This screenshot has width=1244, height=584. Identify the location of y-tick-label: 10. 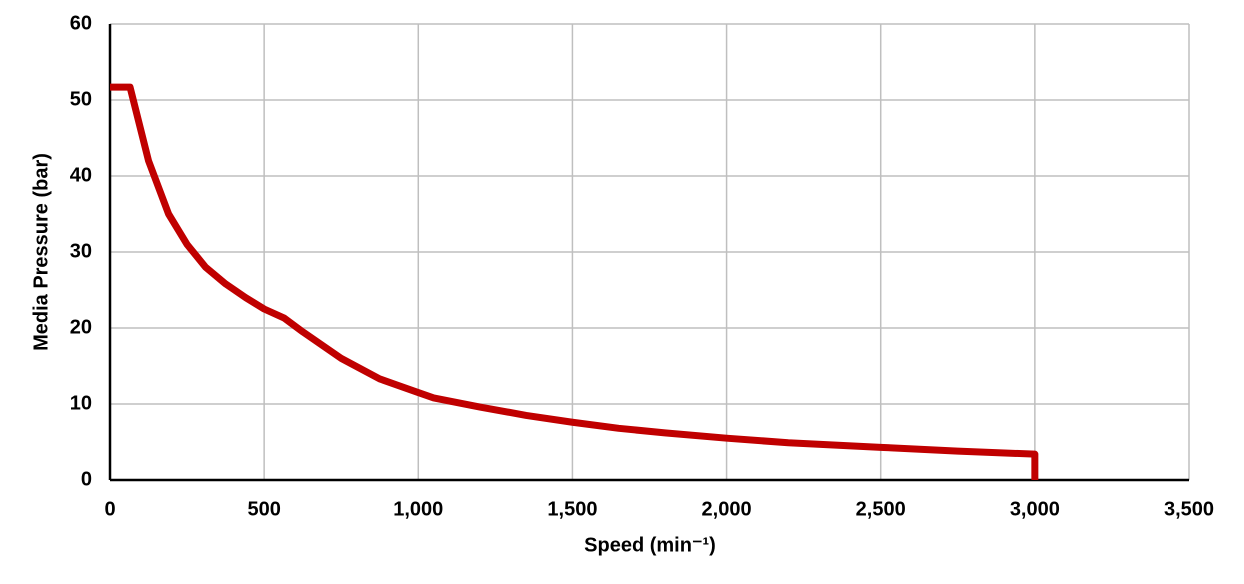
(81, 403).